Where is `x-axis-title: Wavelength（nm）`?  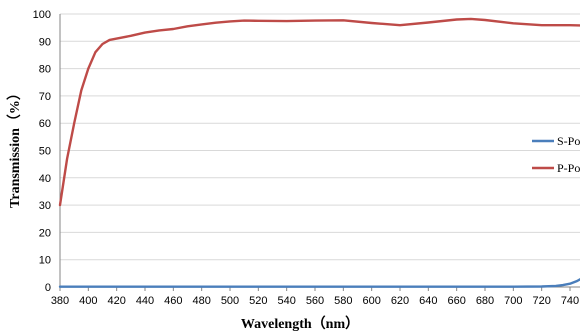
x-axis-title: Wavelength（nm） is located at coordinates (300, 324).